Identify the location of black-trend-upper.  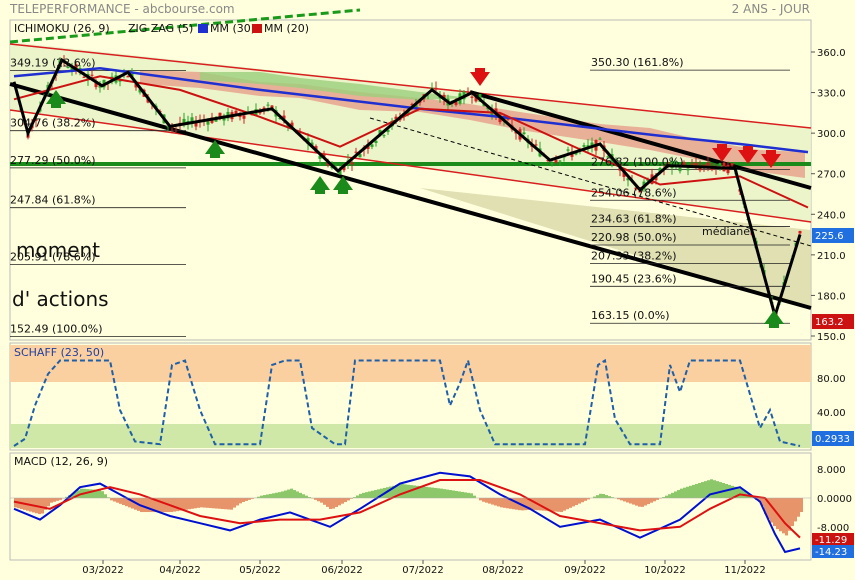
(640, 140).